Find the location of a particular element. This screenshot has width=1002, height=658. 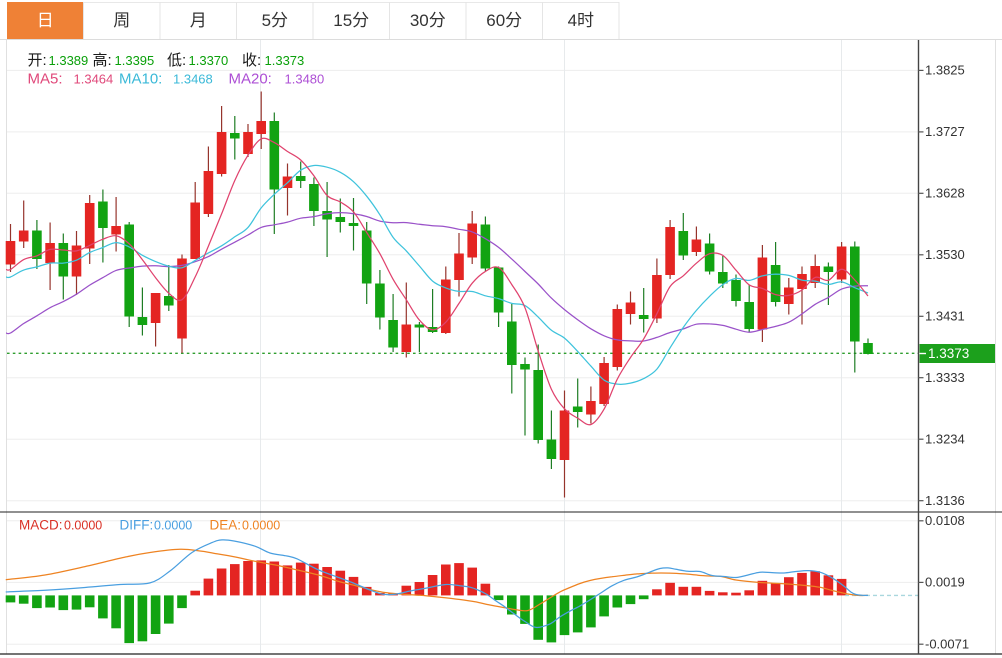

svg-text: MACD: is located at coordinates (41, 525).